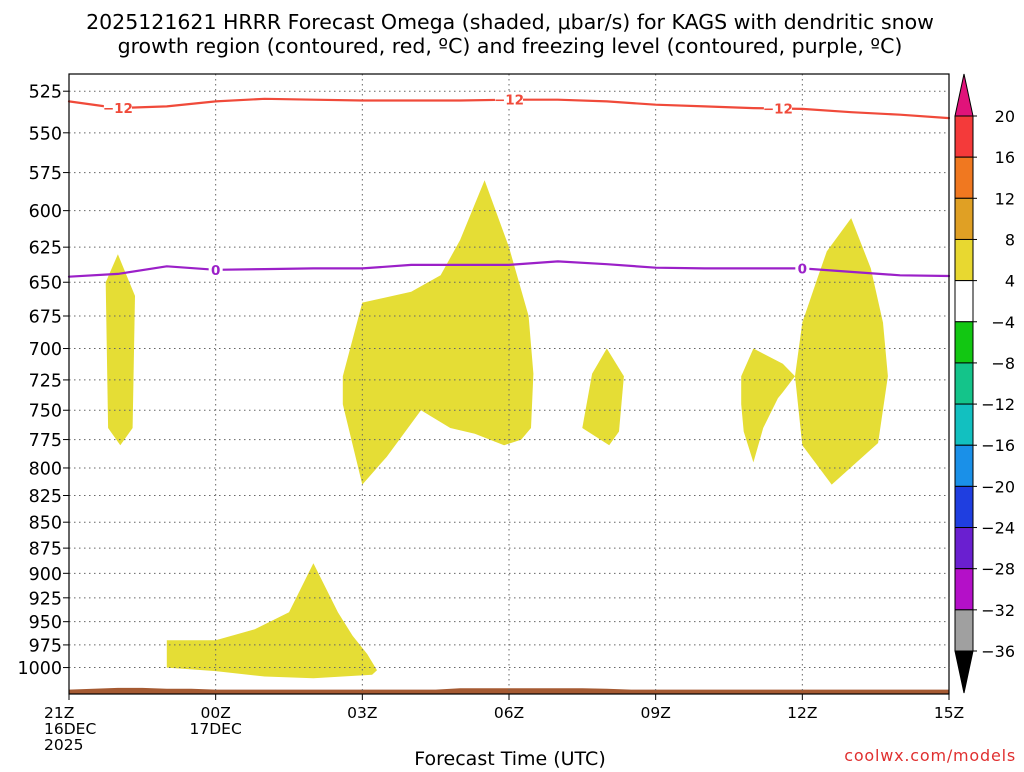 Image resolution: width=1024 pixels, height=772 pixels. Describe the element at coordinates (1010, 281) in the screenshot. I see `colorbar-label: 4` at that location.